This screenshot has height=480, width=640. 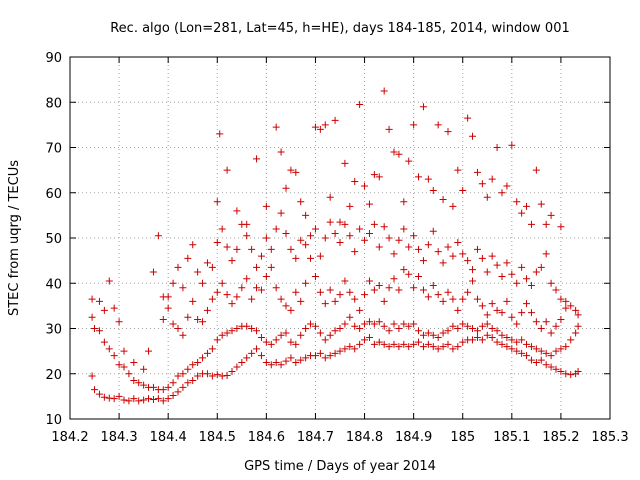 I want to click on y-tick-label: 30, so click(x=53, y=330).